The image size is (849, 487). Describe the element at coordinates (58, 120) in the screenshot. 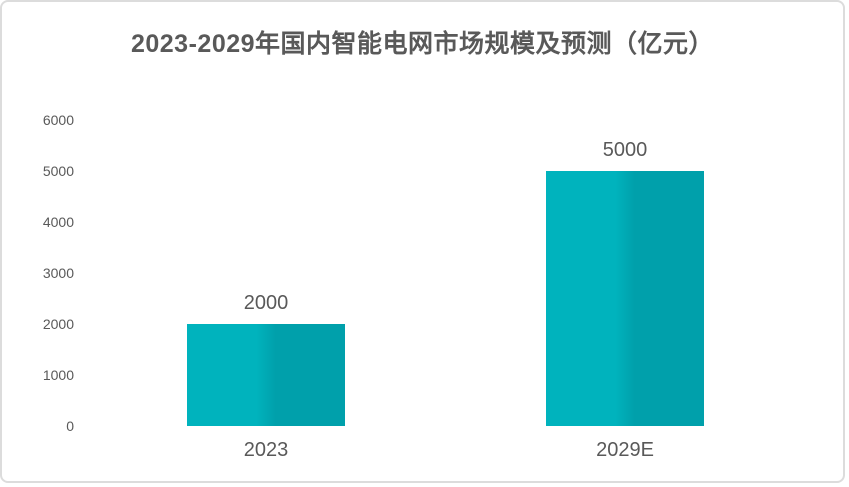

I see `y-tick-label: 6000` at that location.